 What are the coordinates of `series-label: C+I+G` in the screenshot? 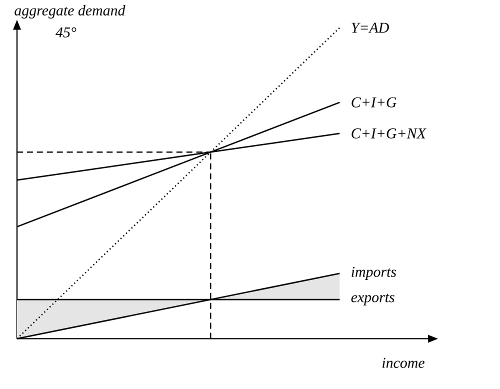 It's located at (374, 102).